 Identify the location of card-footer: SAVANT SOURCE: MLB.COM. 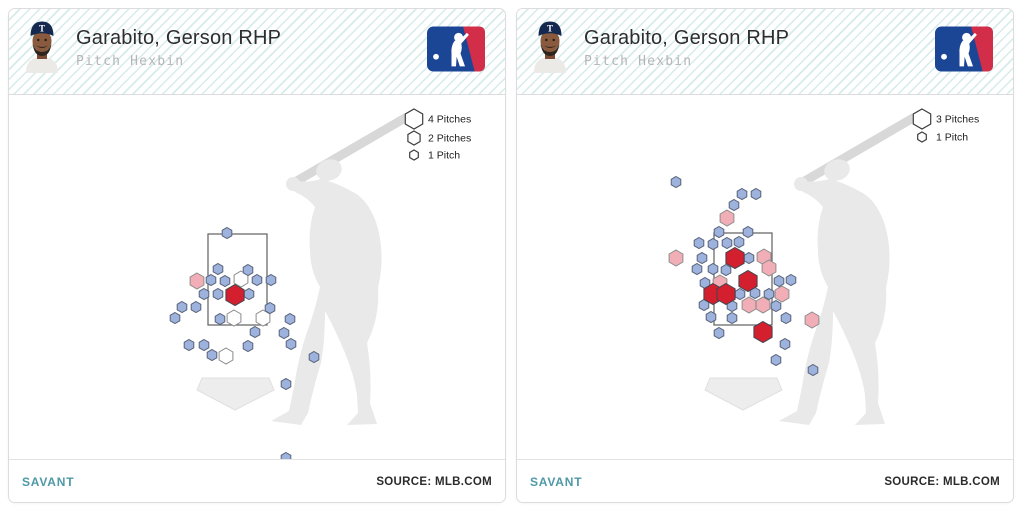
(765, 480).